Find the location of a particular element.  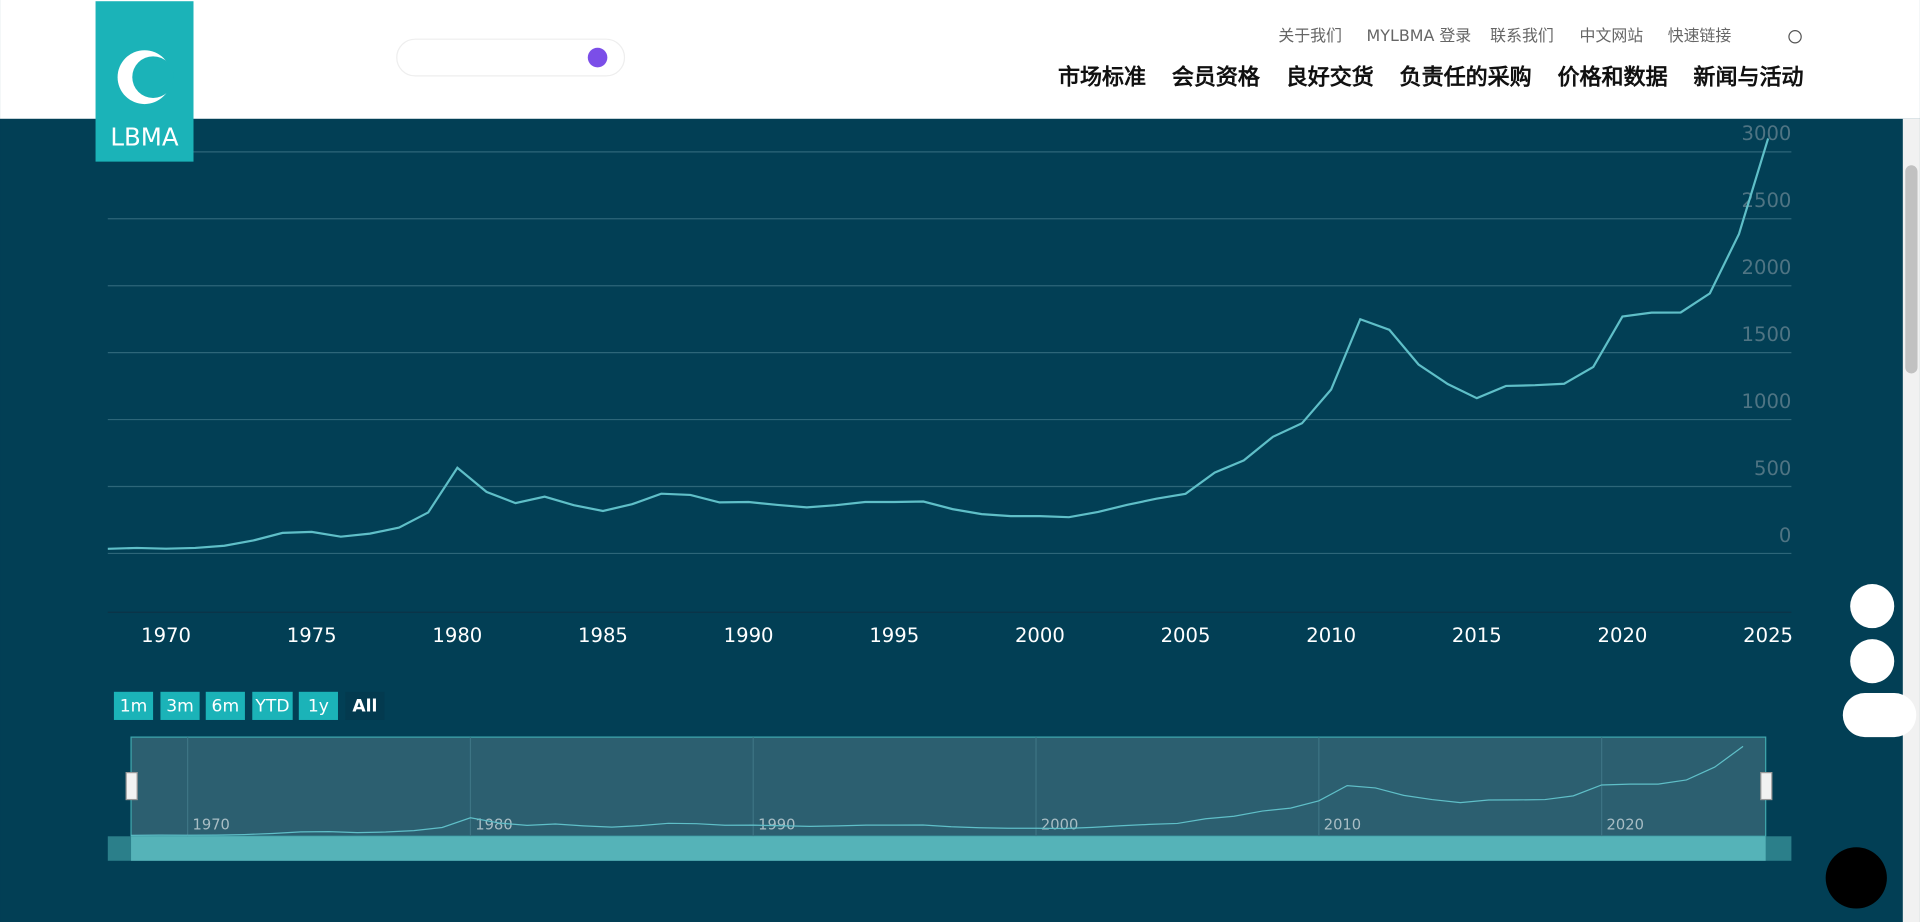

range-button-label: 6m is located at coordinates (226, 706).